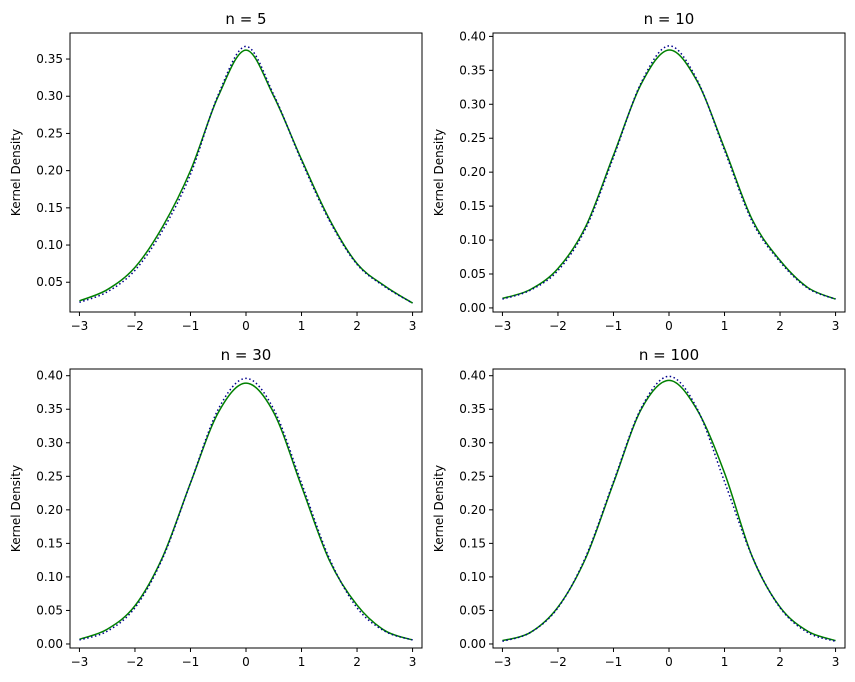 The width and height of the screenshot is (855, 682). I want to click on subplot-title: n = 5, so click(245, 19).